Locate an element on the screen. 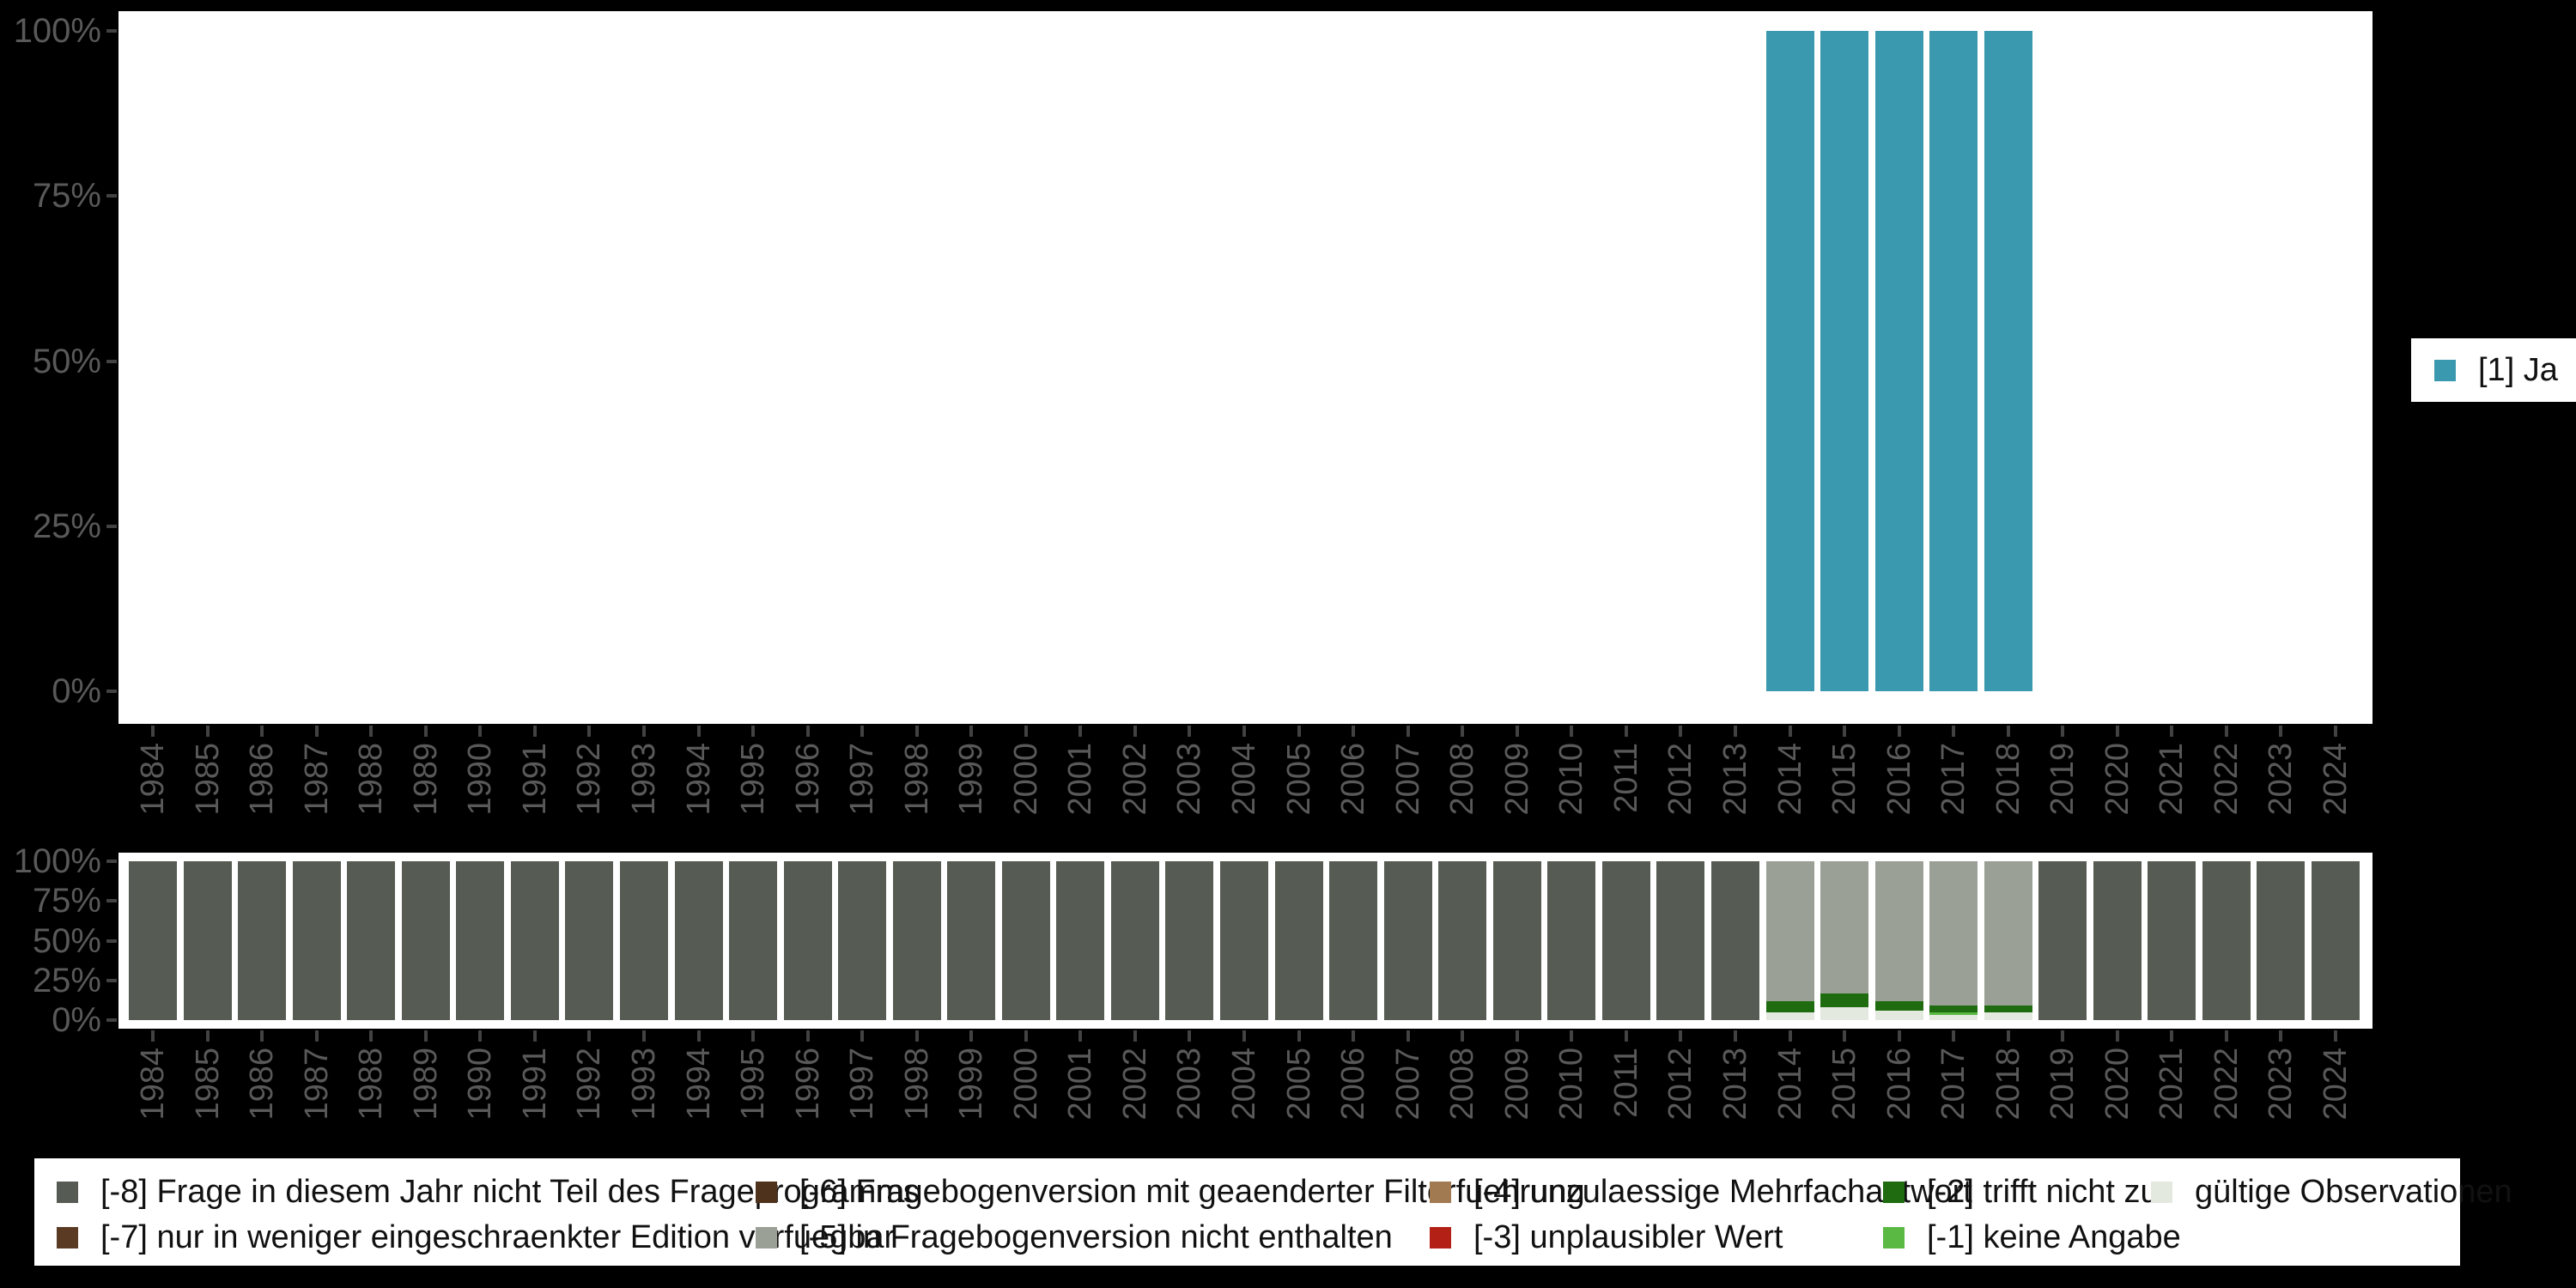  x-axis-year-label: 2013 is located at coordinates (1734, 1085).